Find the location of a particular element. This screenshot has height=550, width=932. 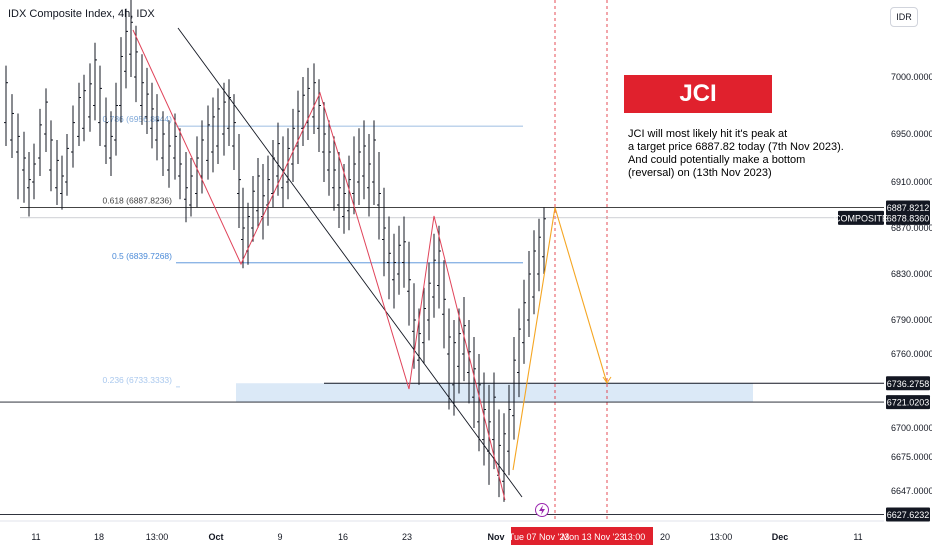

lightning-icon is located at coordinates (542, 510).